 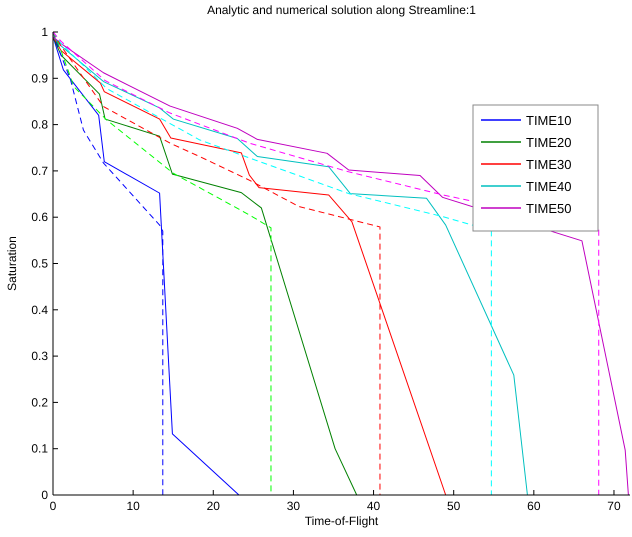 What do you see at coordinates (133, 506) in the screenshot?
I see `x-tick-label: 10` at bounding box center [133, 506].